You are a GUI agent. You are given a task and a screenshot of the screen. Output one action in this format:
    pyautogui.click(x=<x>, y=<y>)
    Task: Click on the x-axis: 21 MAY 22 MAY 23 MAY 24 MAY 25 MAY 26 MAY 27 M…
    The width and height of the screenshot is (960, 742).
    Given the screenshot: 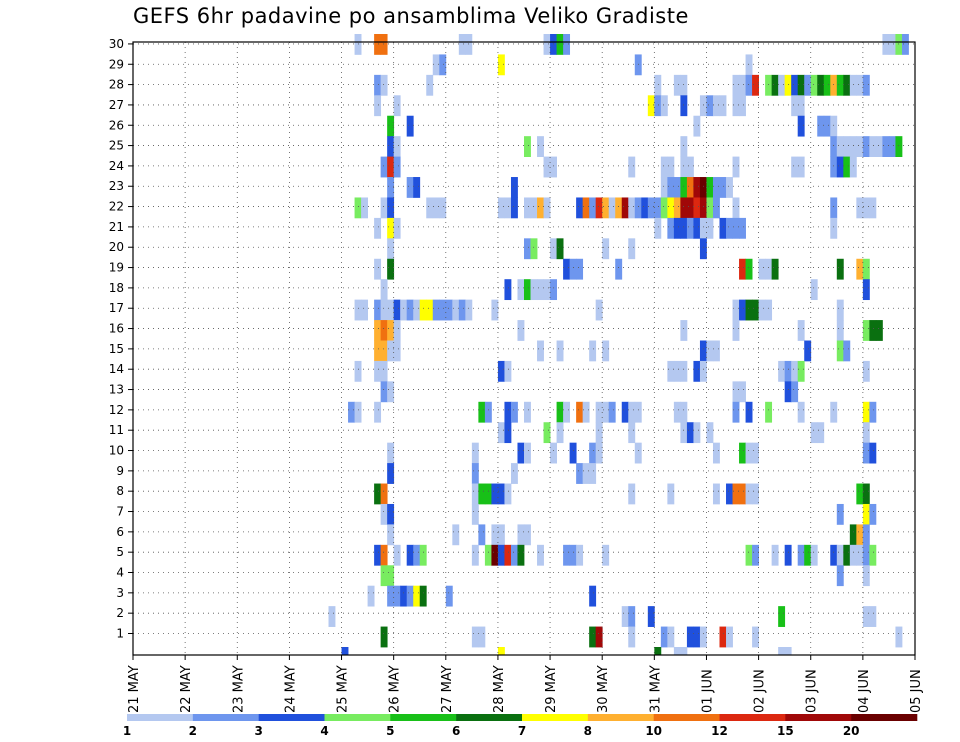 What is the action you would take?
    pyautogui.click(x=525, y=684)
    